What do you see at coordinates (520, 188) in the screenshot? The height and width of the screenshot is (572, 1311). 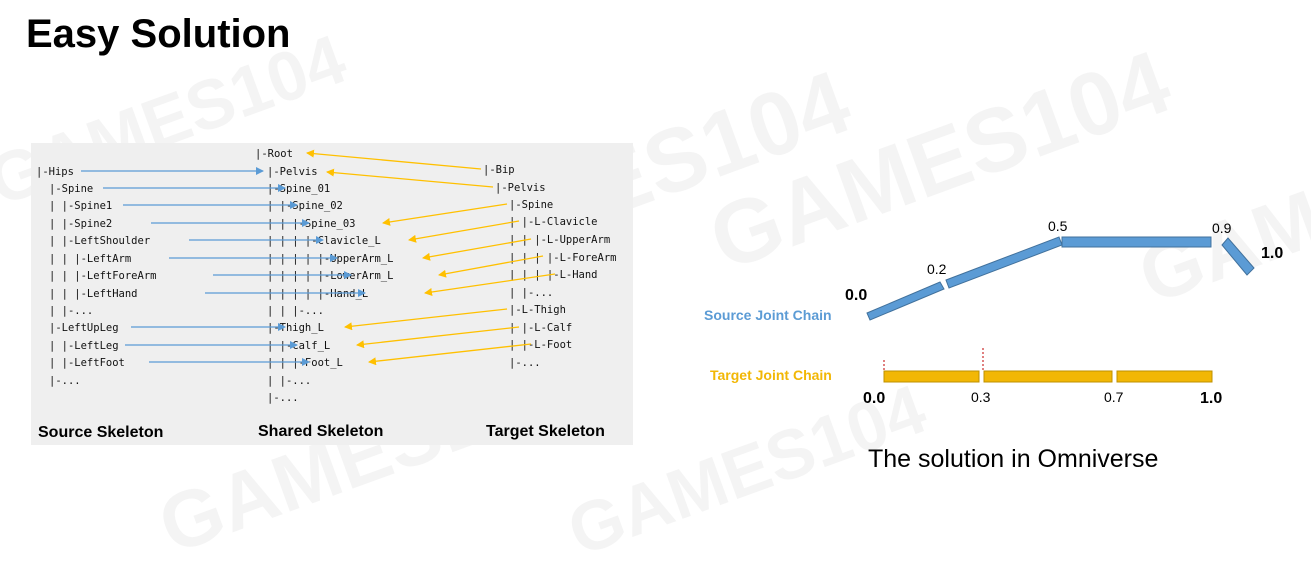 I see `target-joint: |-Pelvis` at bounding box center [520, 188].